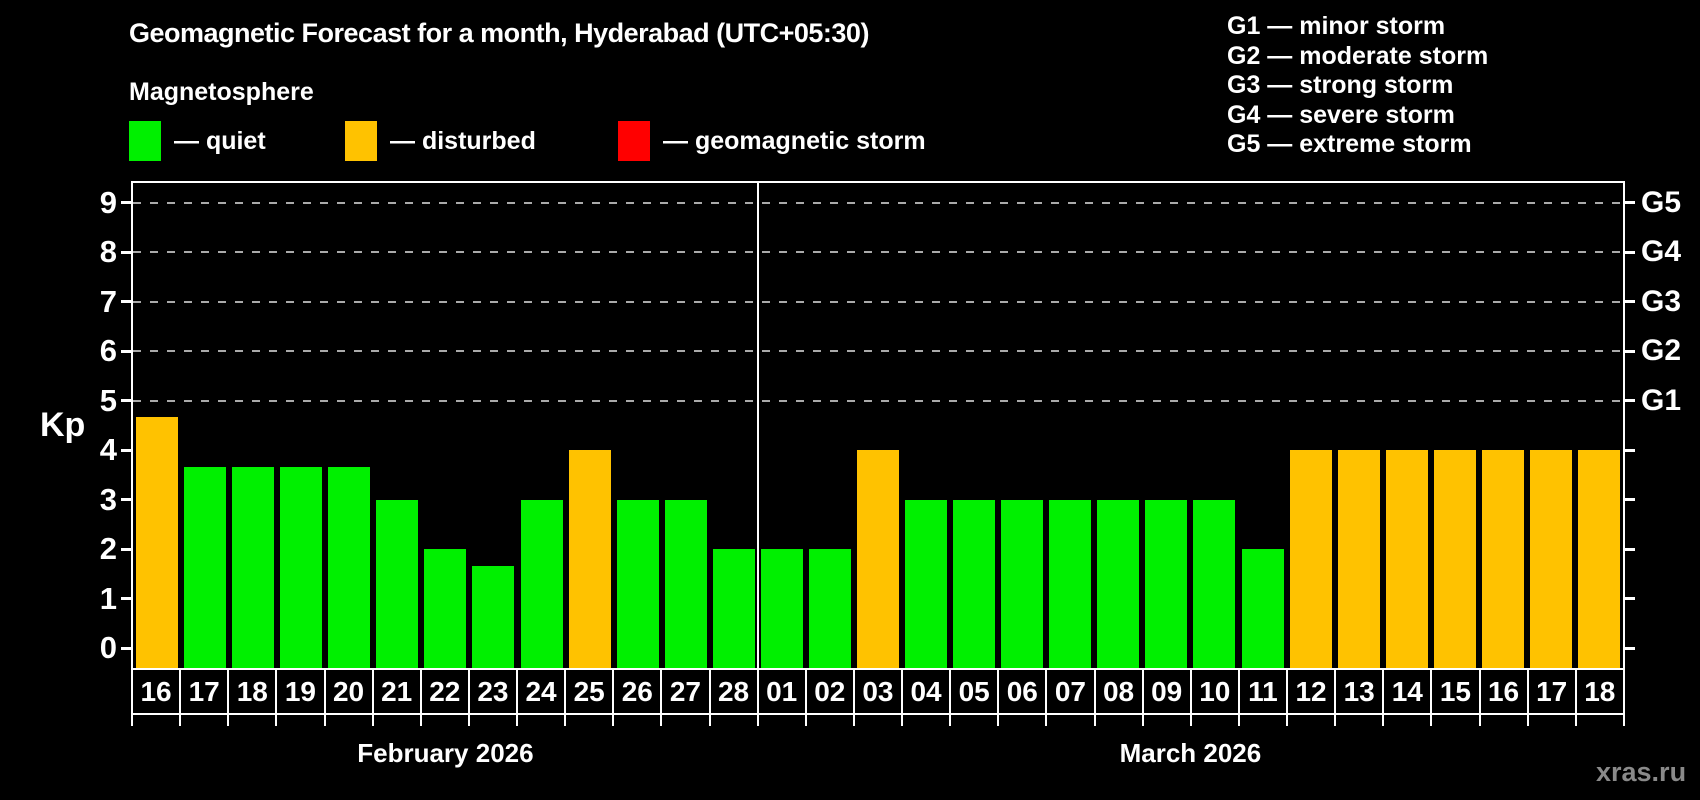  I want to click on month-divider, so click(757, 425).